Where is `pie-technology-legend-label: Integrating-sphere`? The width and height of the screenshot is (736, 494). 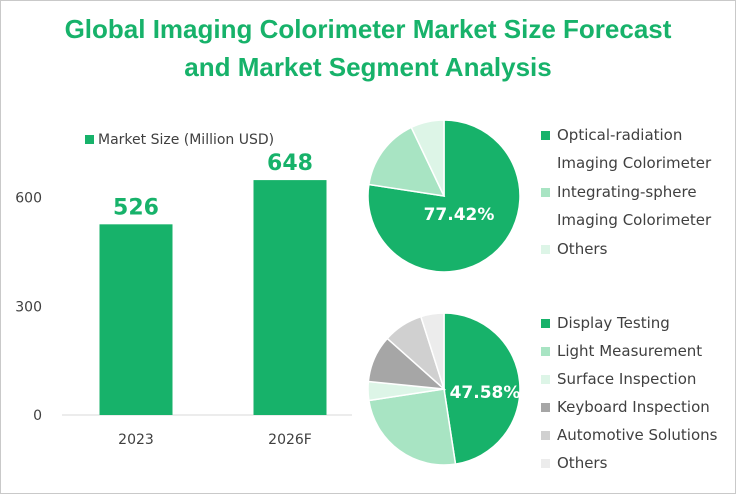
pie-technology-legend-label: Integrating-sphere is located at coordinates (627, 192).